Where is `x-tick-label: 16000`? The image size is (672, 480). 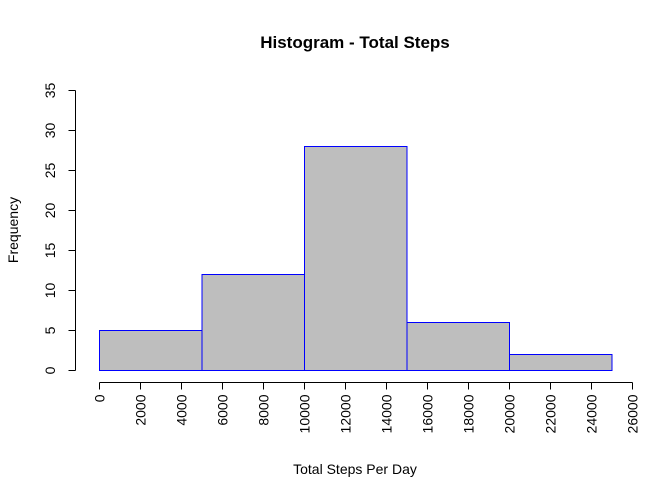
x-tick-label: 16000 is located at coordinates (428, 413).